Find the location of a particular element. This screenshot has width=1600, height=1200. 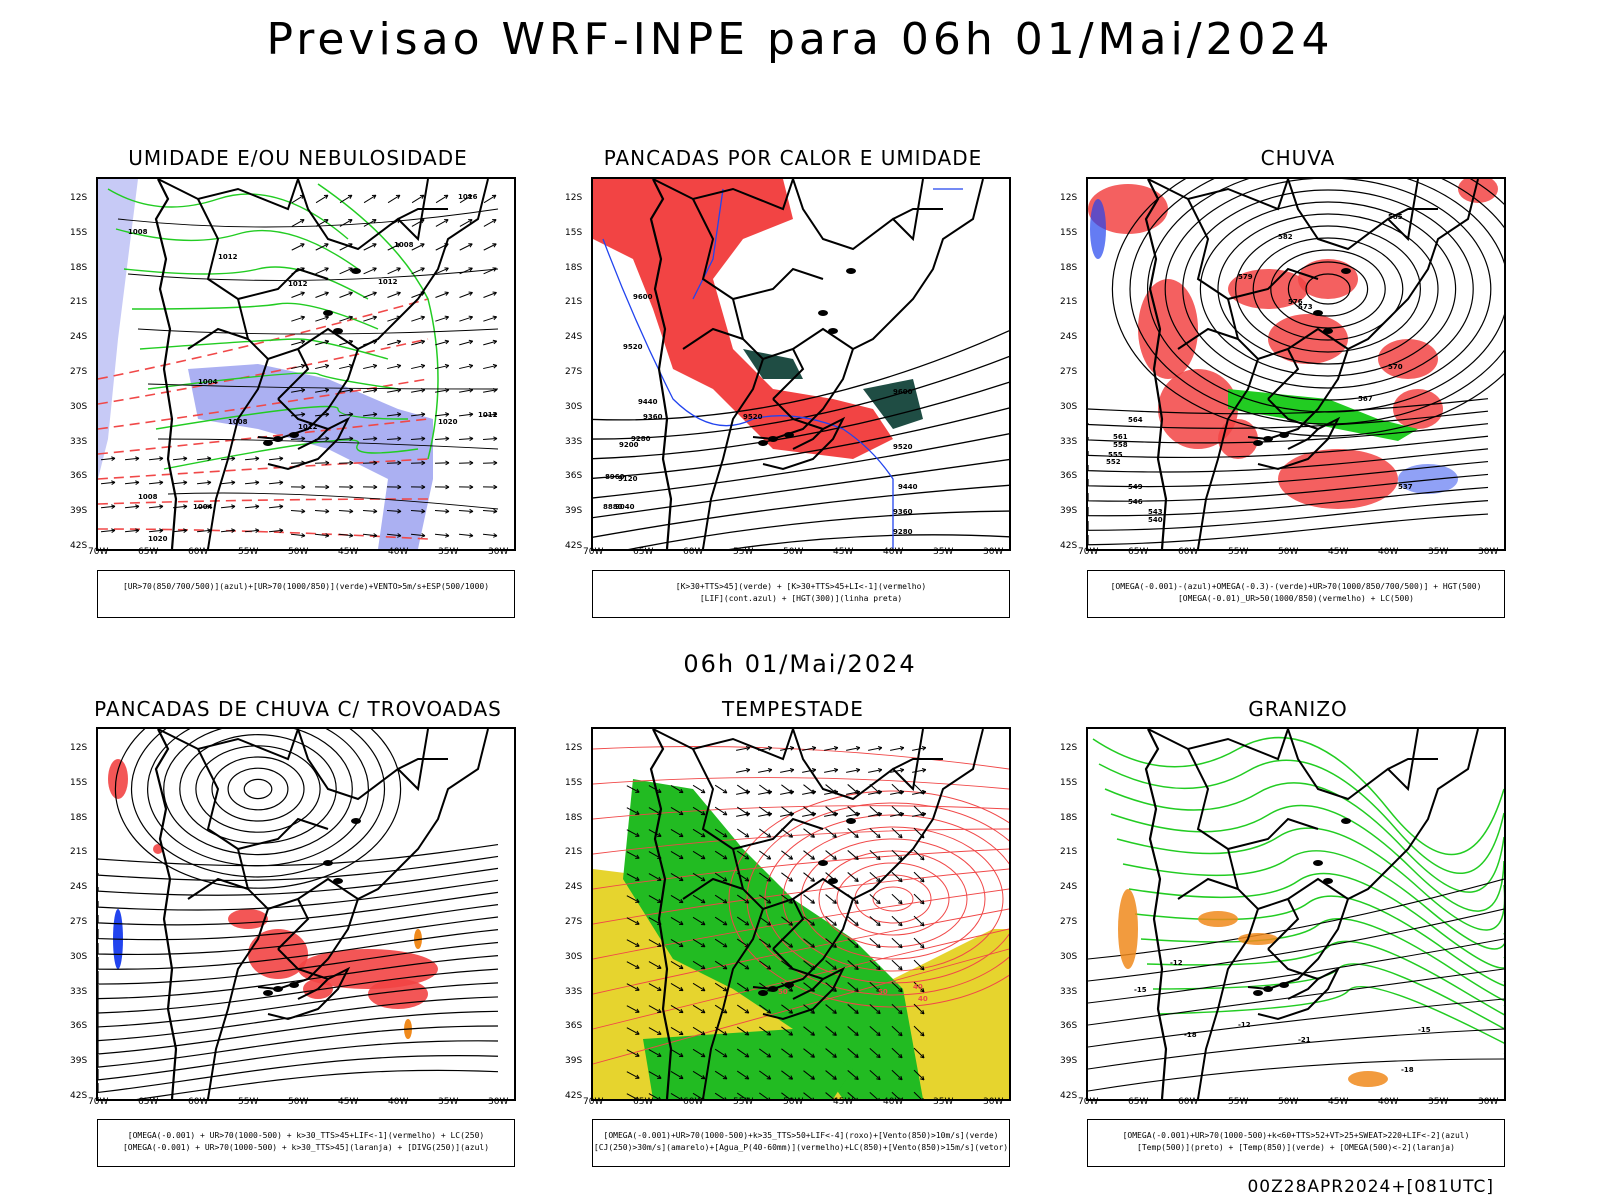

svg-text: 576 is located at coordinates (1295, 302).